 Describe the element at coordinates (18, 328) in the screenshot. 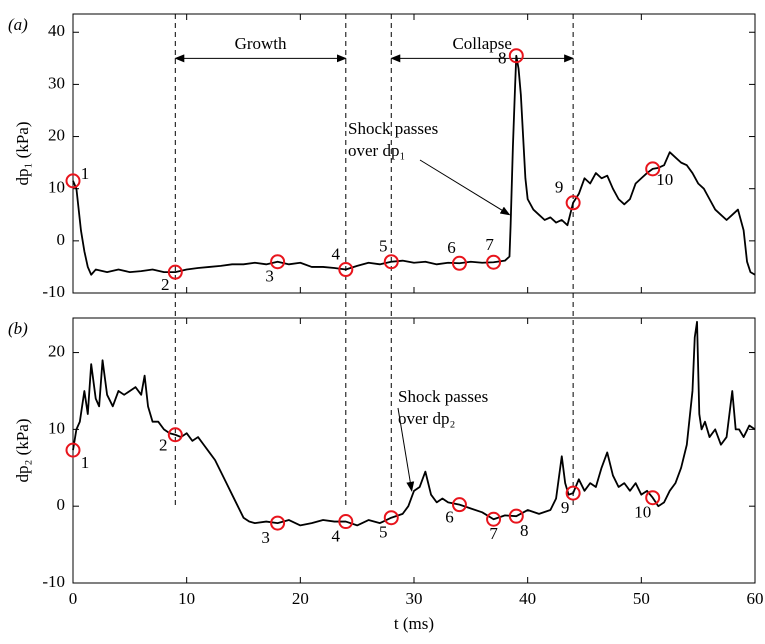

I see `panel-label: (b)` at that location.